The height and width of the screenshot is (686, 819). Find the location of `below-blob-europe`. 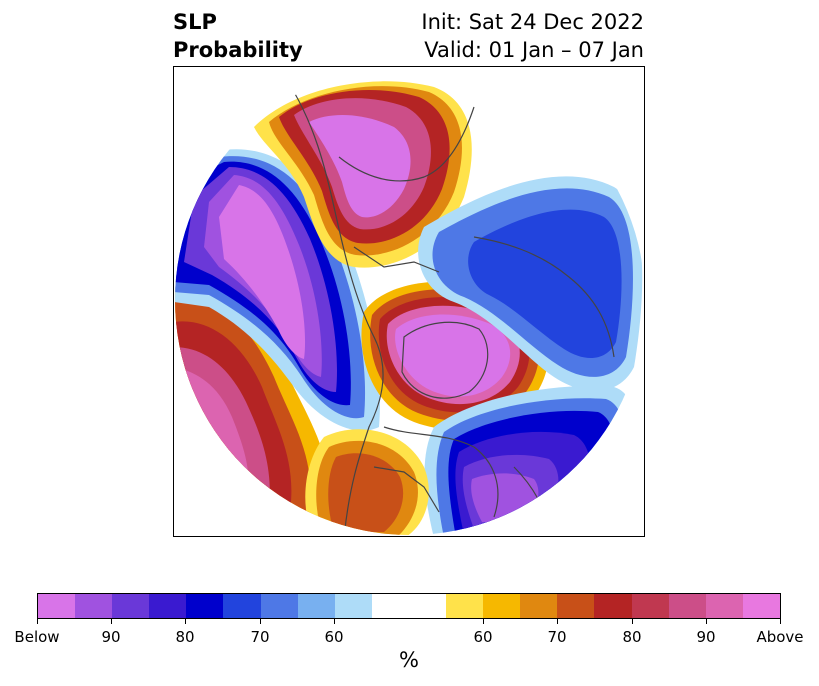

below-blob-europe is located at coordinates (530, 283).